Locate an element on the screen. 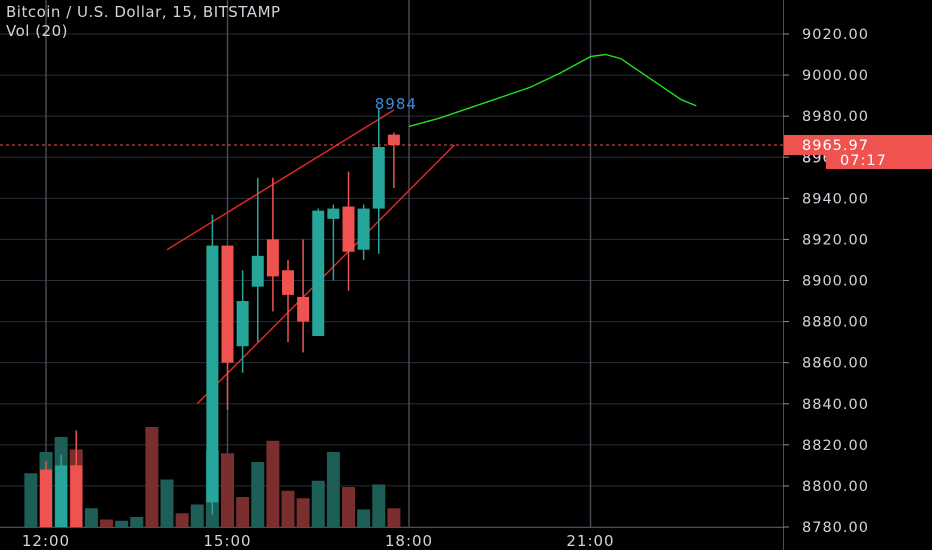  last-price-tag: 8965.97 is located at coordinates (835, 146).